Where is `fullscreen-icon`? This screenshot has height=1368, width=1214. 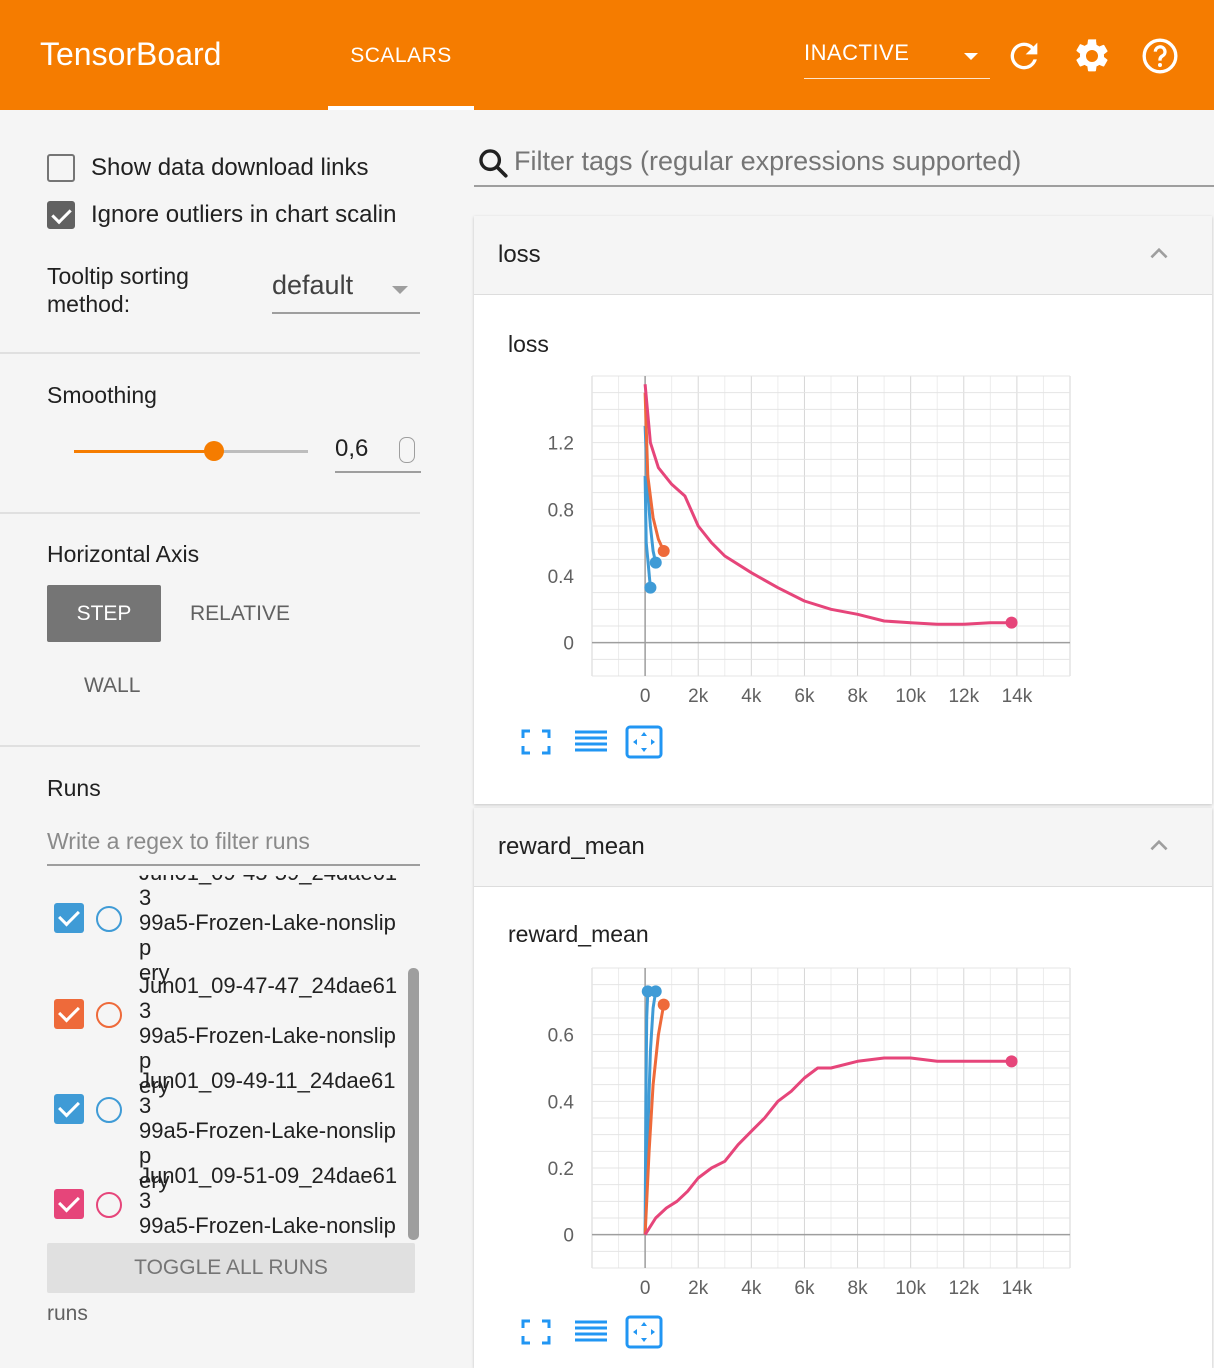
fullscreen-icon is located at coordinates (536, 1332).